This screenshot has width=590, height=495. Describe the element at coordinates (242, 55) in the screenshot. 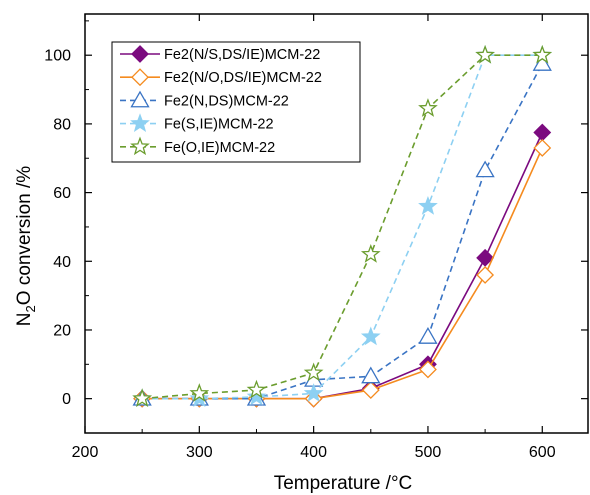

I see `legend-label: Fe2(N/S,DS/IE)MCM-22` at that location.